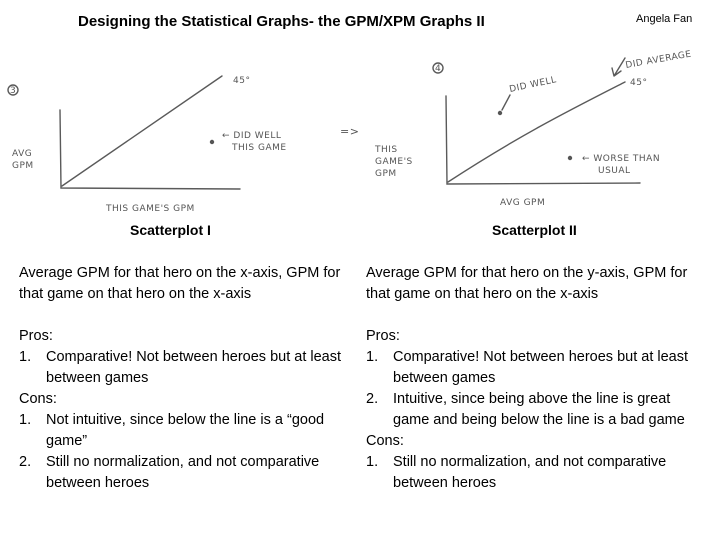  What do you see at coordinates (38, 399) in the screenshot?
I see `left-cons-label: Cons:` at bounding box center [38, 399].